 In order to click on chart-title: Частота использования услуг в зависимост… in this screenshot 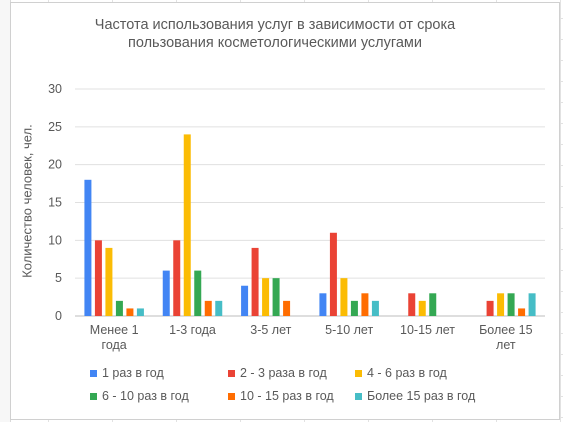, I will do `click(275, 34)`.